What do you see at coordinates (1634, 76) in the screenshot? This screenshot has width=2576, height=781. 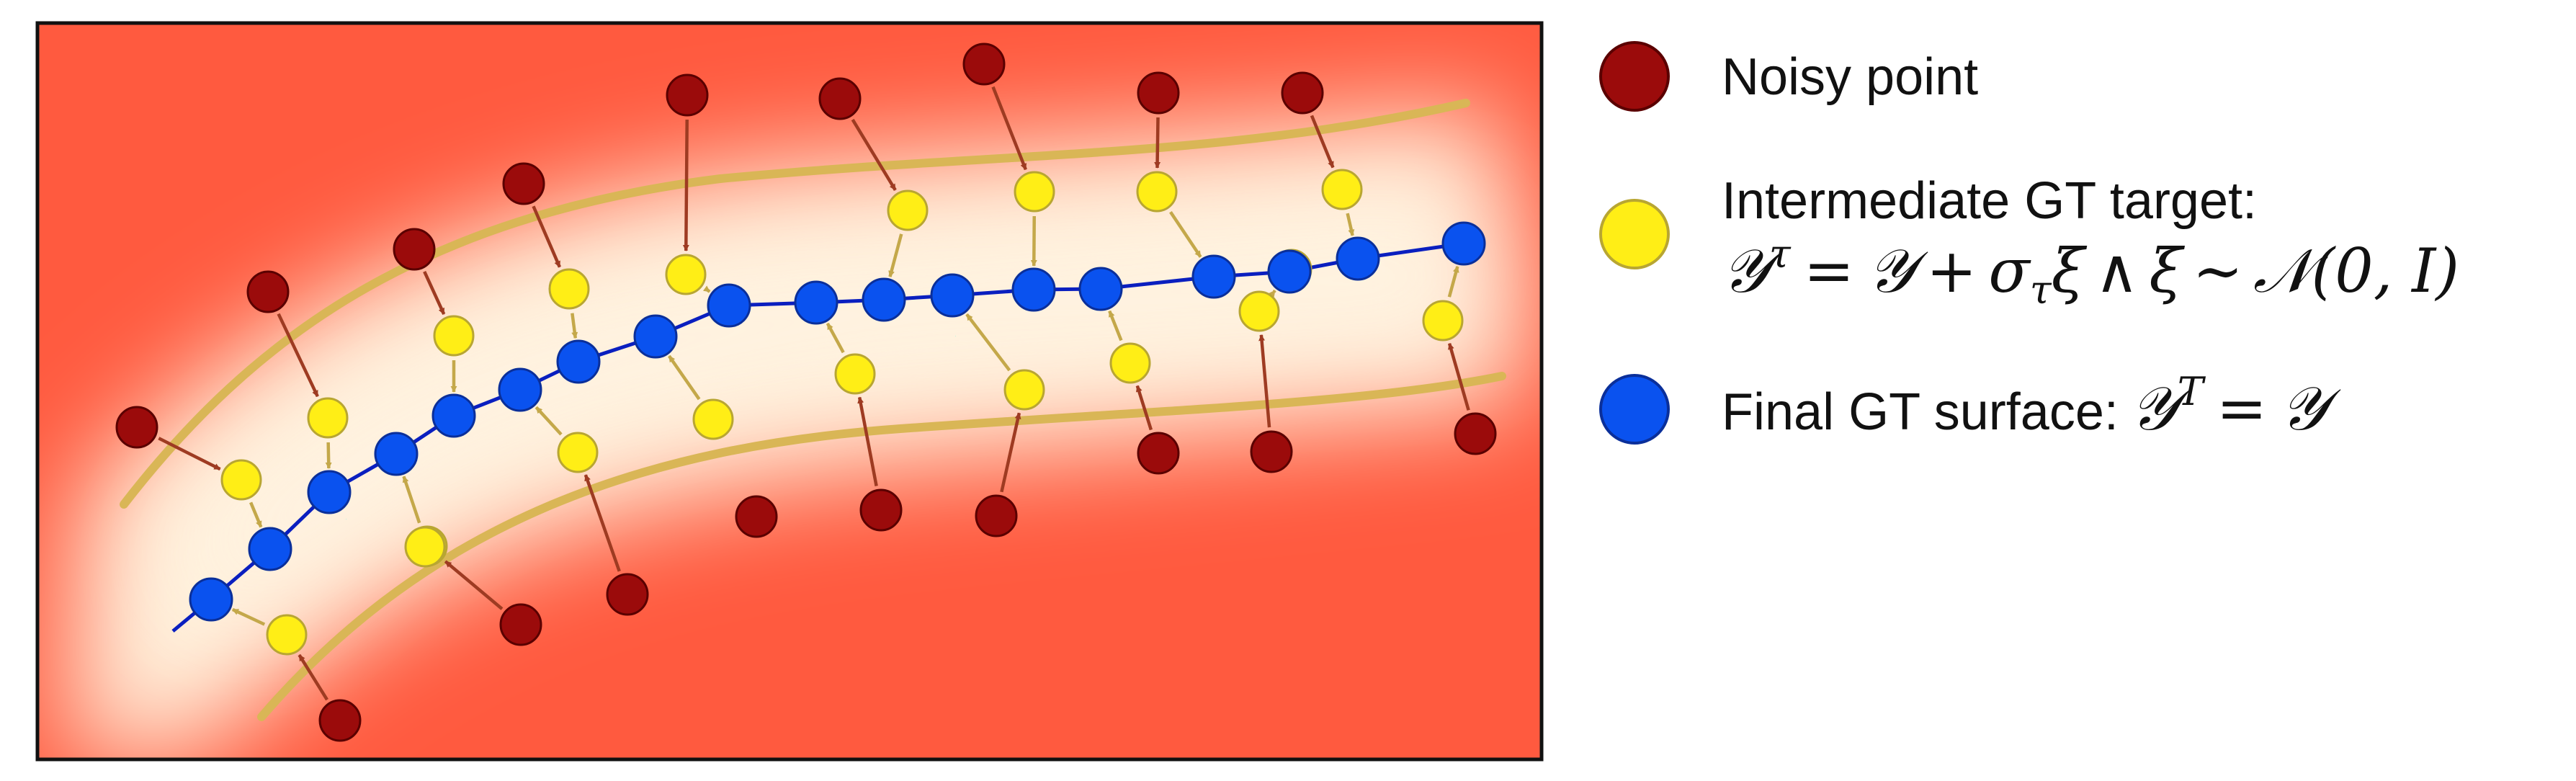 I see `legend-noisy-icon` at bounding box center [1634, 76].